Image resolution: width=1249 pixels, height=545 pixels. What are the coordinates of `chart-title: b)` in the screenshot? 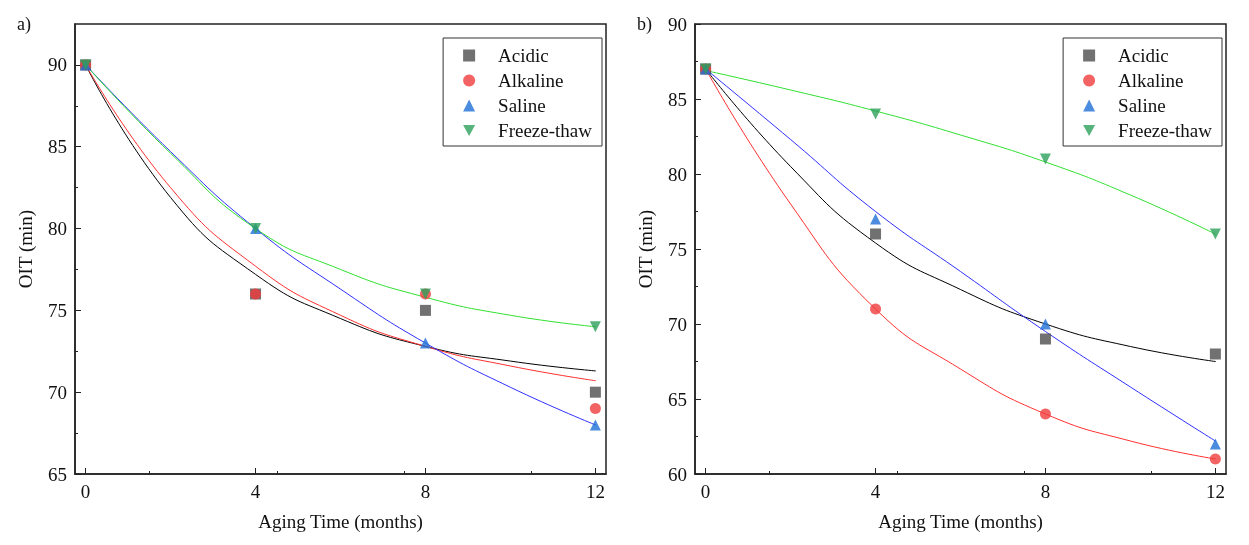 It's located at (644, 24).